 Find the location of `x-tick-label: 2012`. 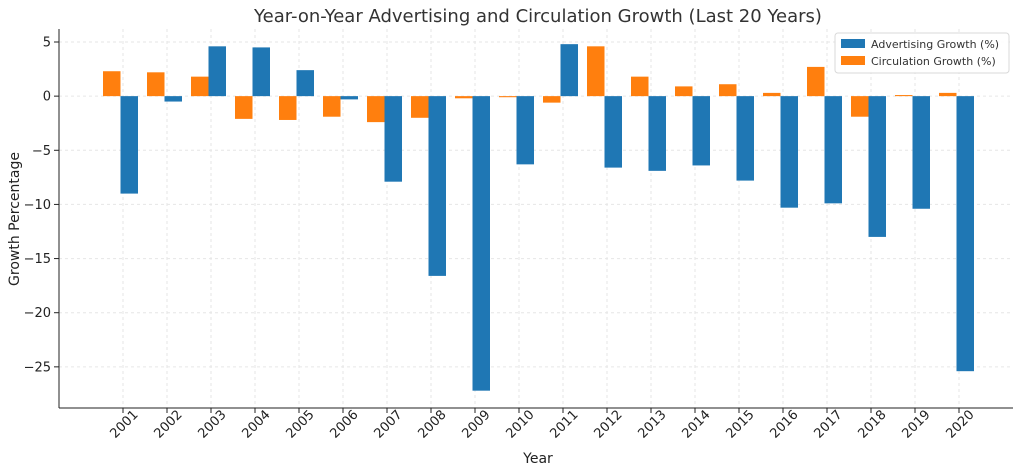

x-tick-label: 2012 is located at coordinates (609, 425).